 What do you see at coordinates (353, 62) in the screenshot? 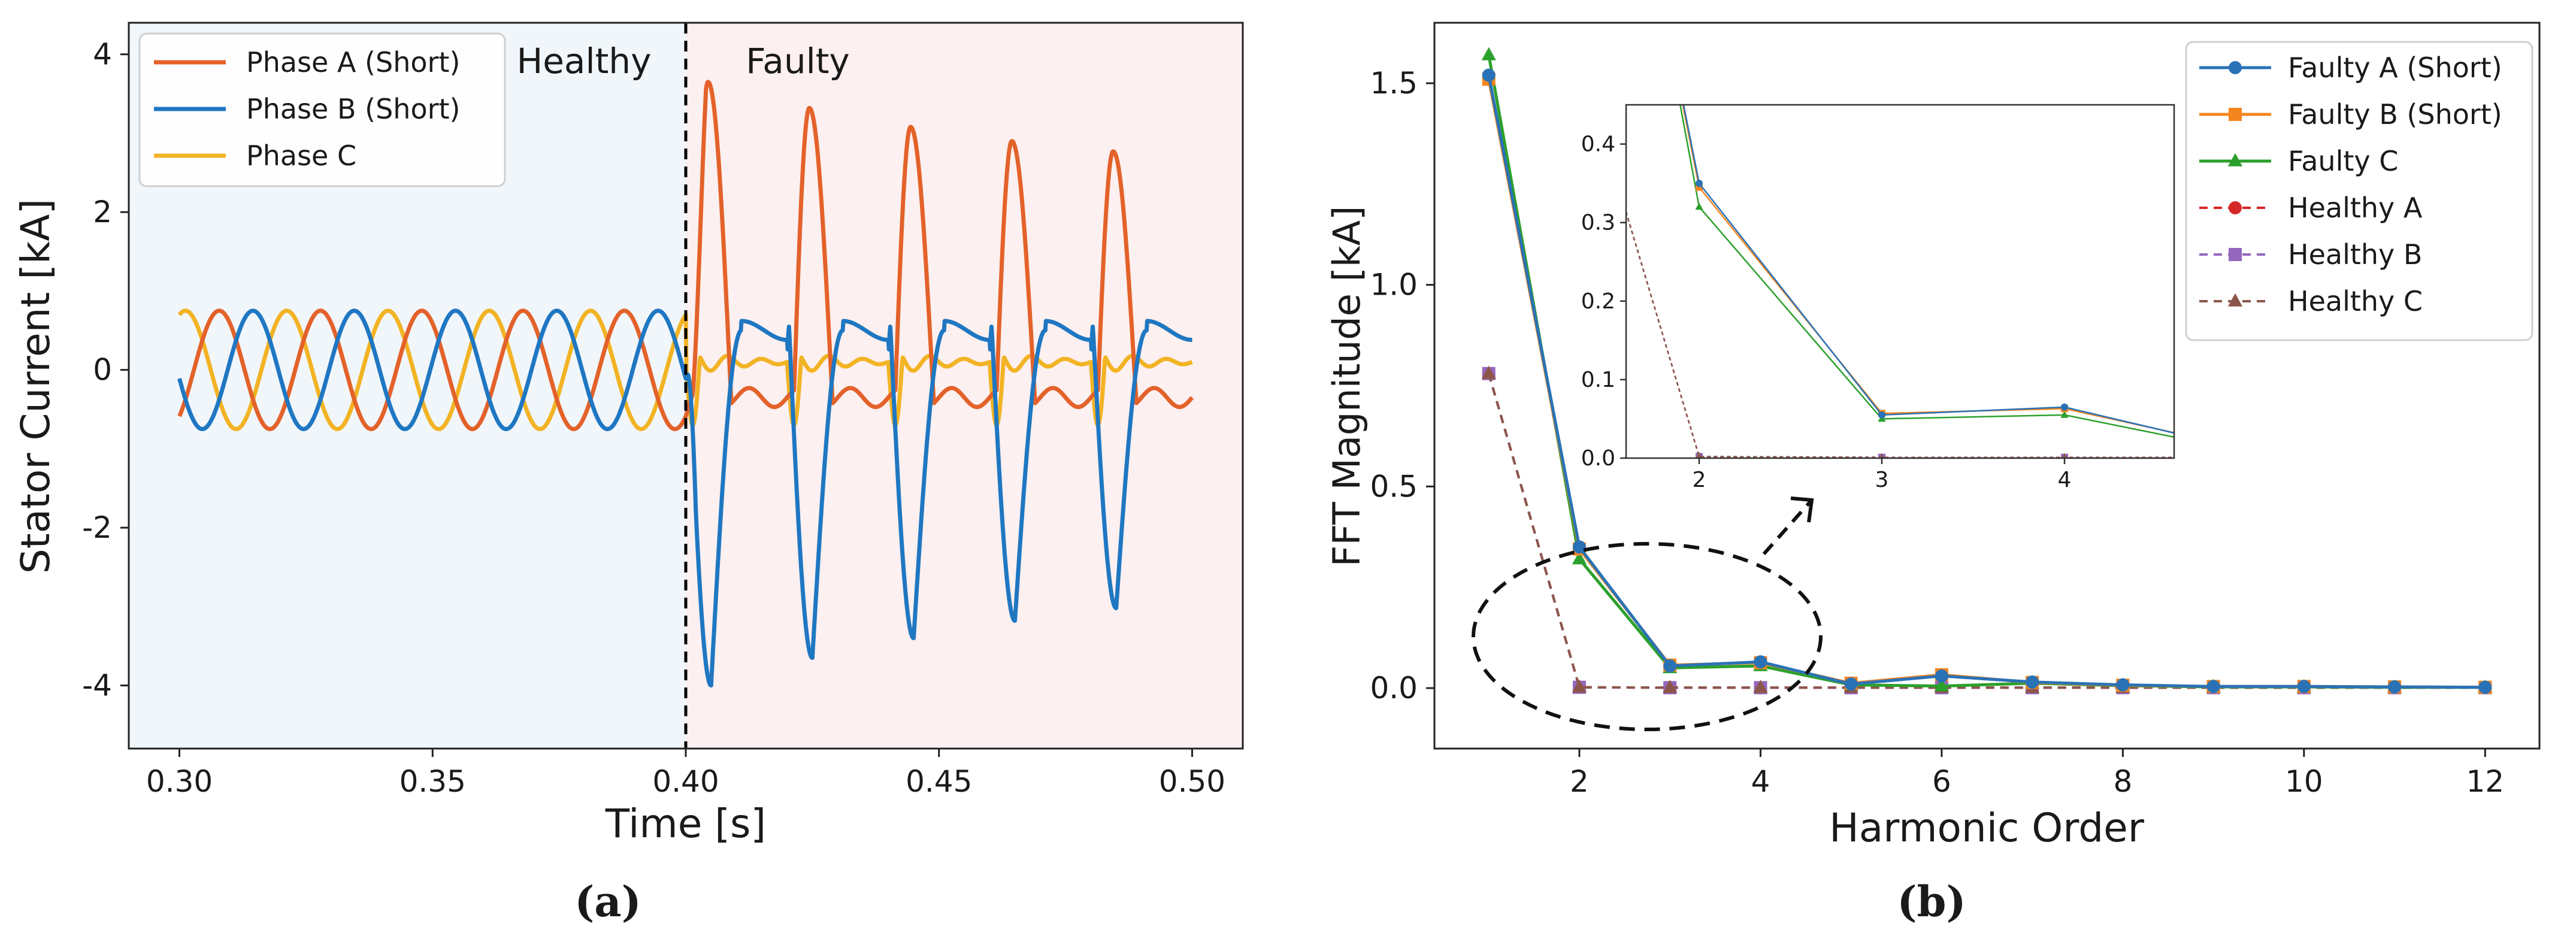
I see `legend-label-phase-a: Phase A (Short)` at bounding box center [353, 62].